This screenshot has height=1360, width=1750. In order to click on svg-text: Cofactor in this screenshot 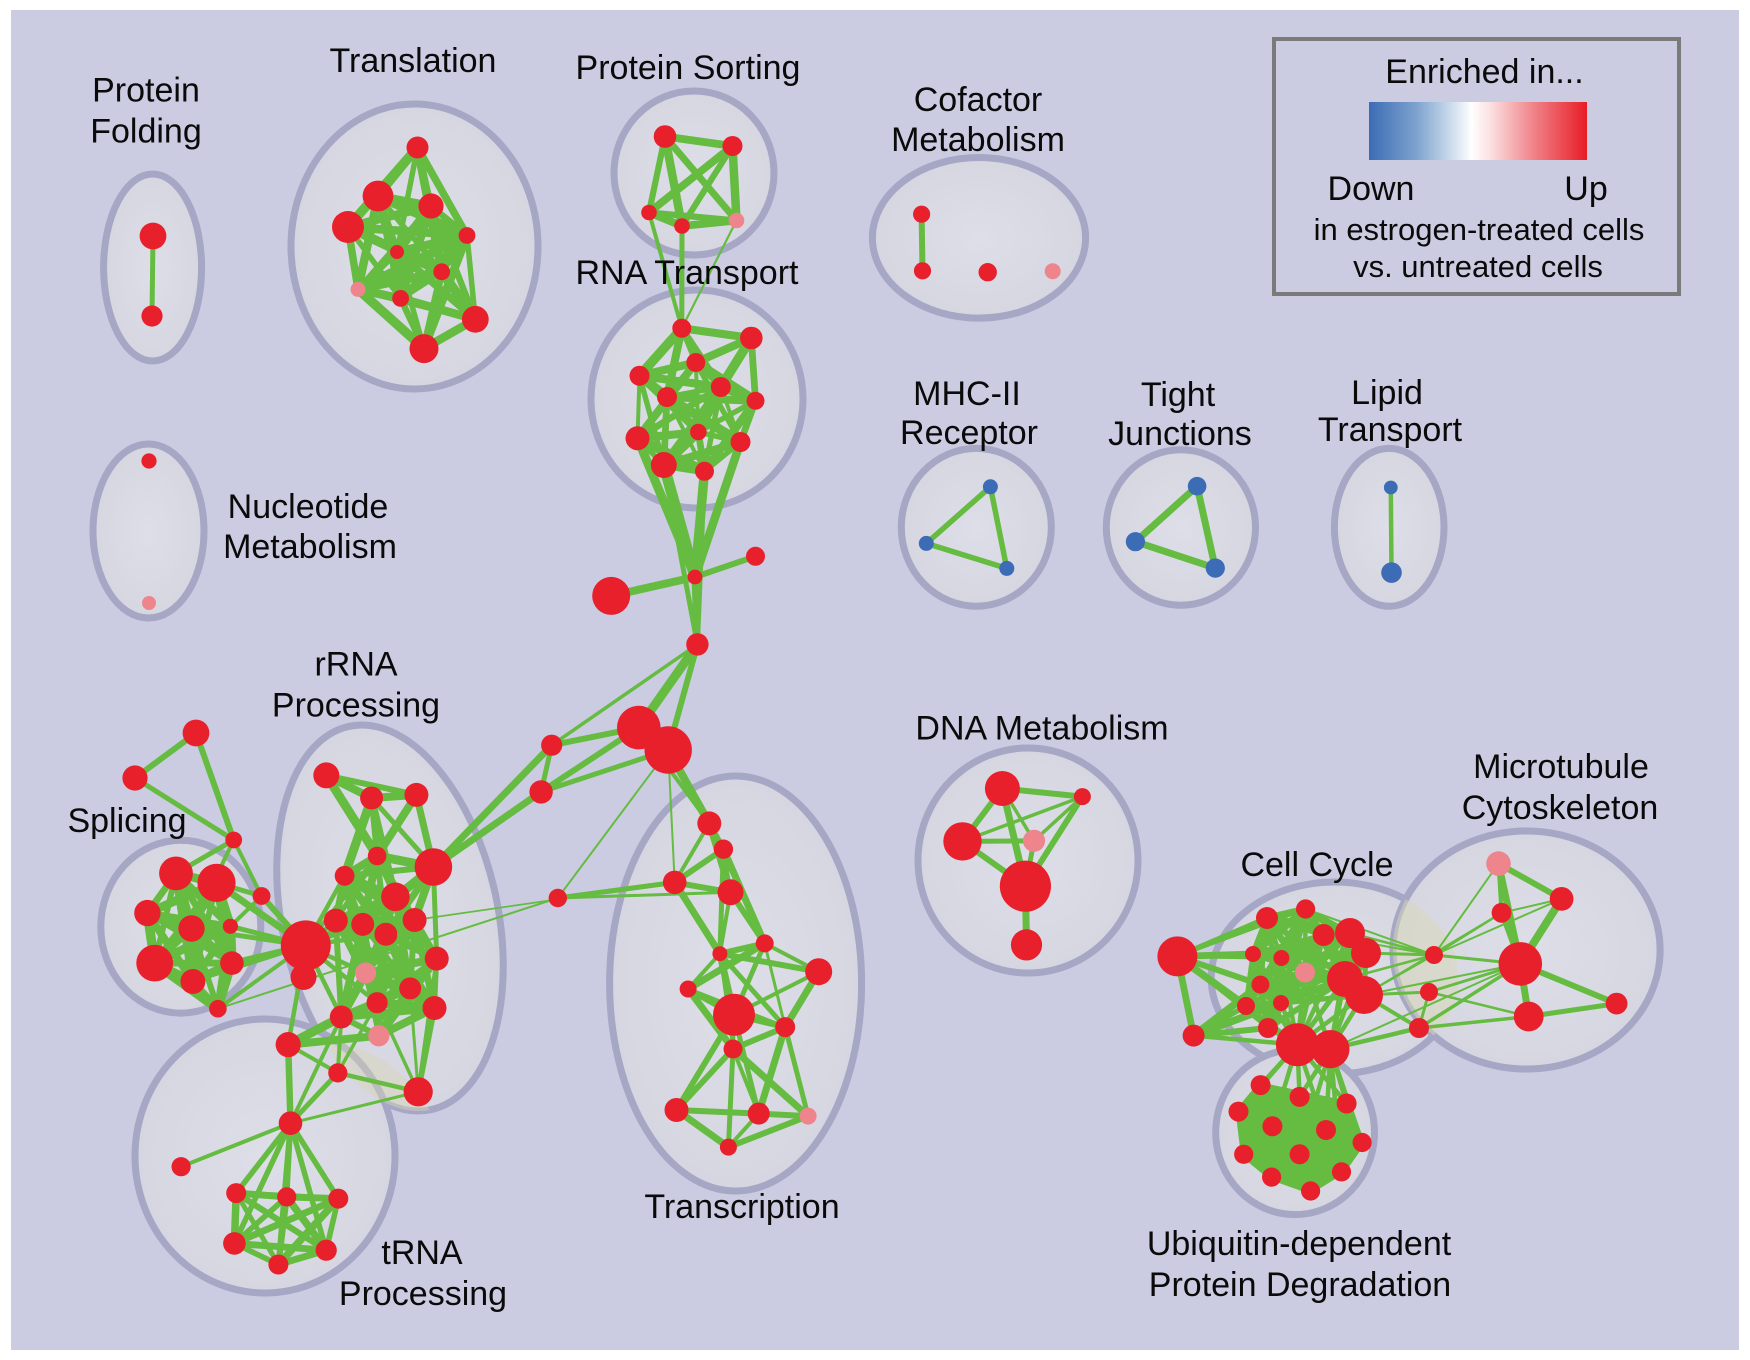, I will do `click(978, 100)`.